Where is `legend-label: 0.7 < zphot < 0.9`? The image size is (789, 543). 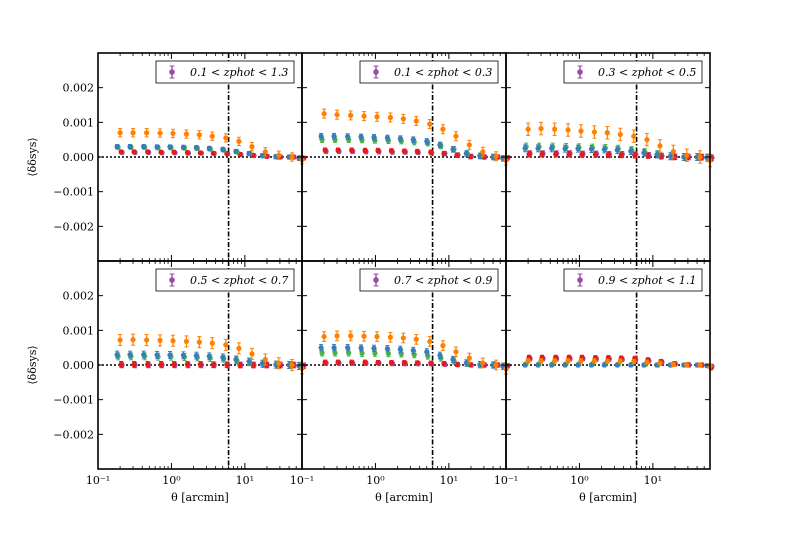 legend-label: 0.7 < zphot < 0.9 is located at coordinates (443, 280).